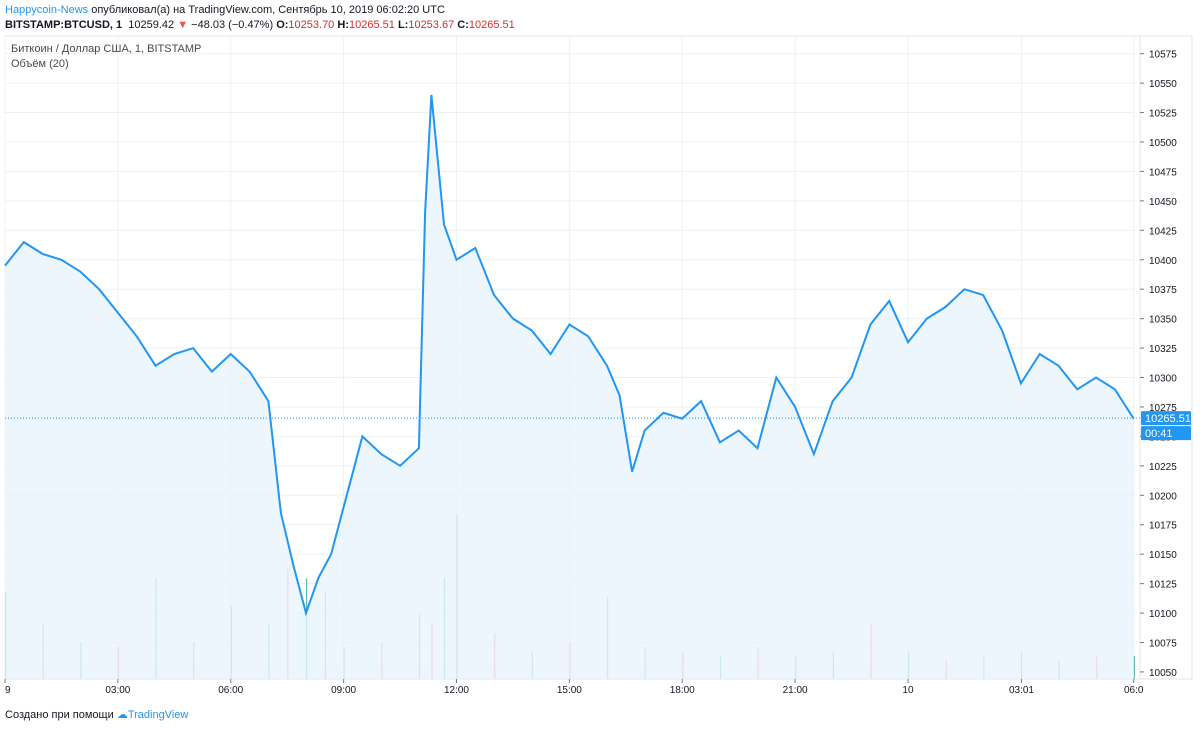 This screenshot has width=1200, height=729. What do you see at coordinates (1163, 55) in the screenshot?
I see `y-tick-label: 10575` at bounding box center [1163, 55].